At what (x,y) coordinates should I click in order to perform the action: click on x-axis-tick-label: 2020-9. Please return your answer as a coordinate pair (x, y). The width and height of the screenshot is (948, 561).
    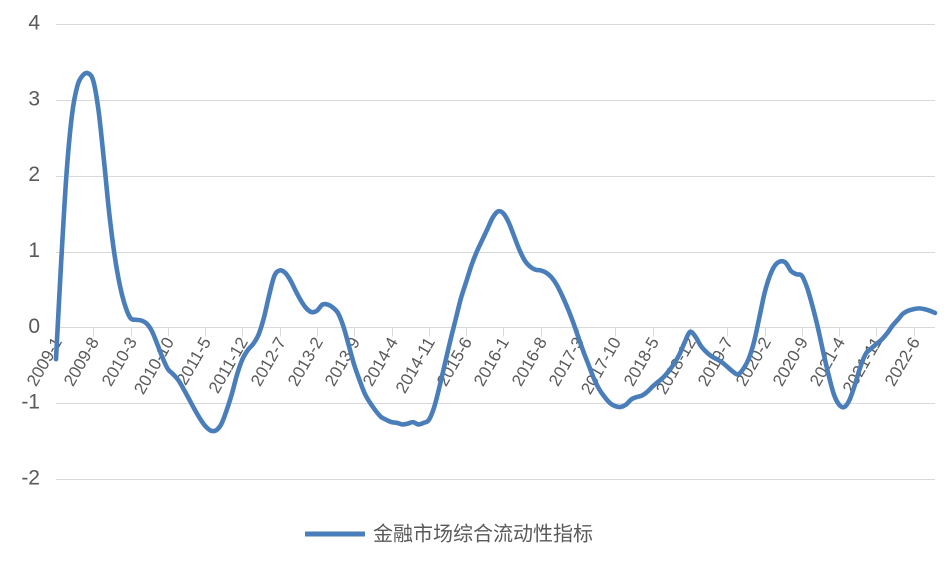
    Looking at the image, I should click on (790, 361).